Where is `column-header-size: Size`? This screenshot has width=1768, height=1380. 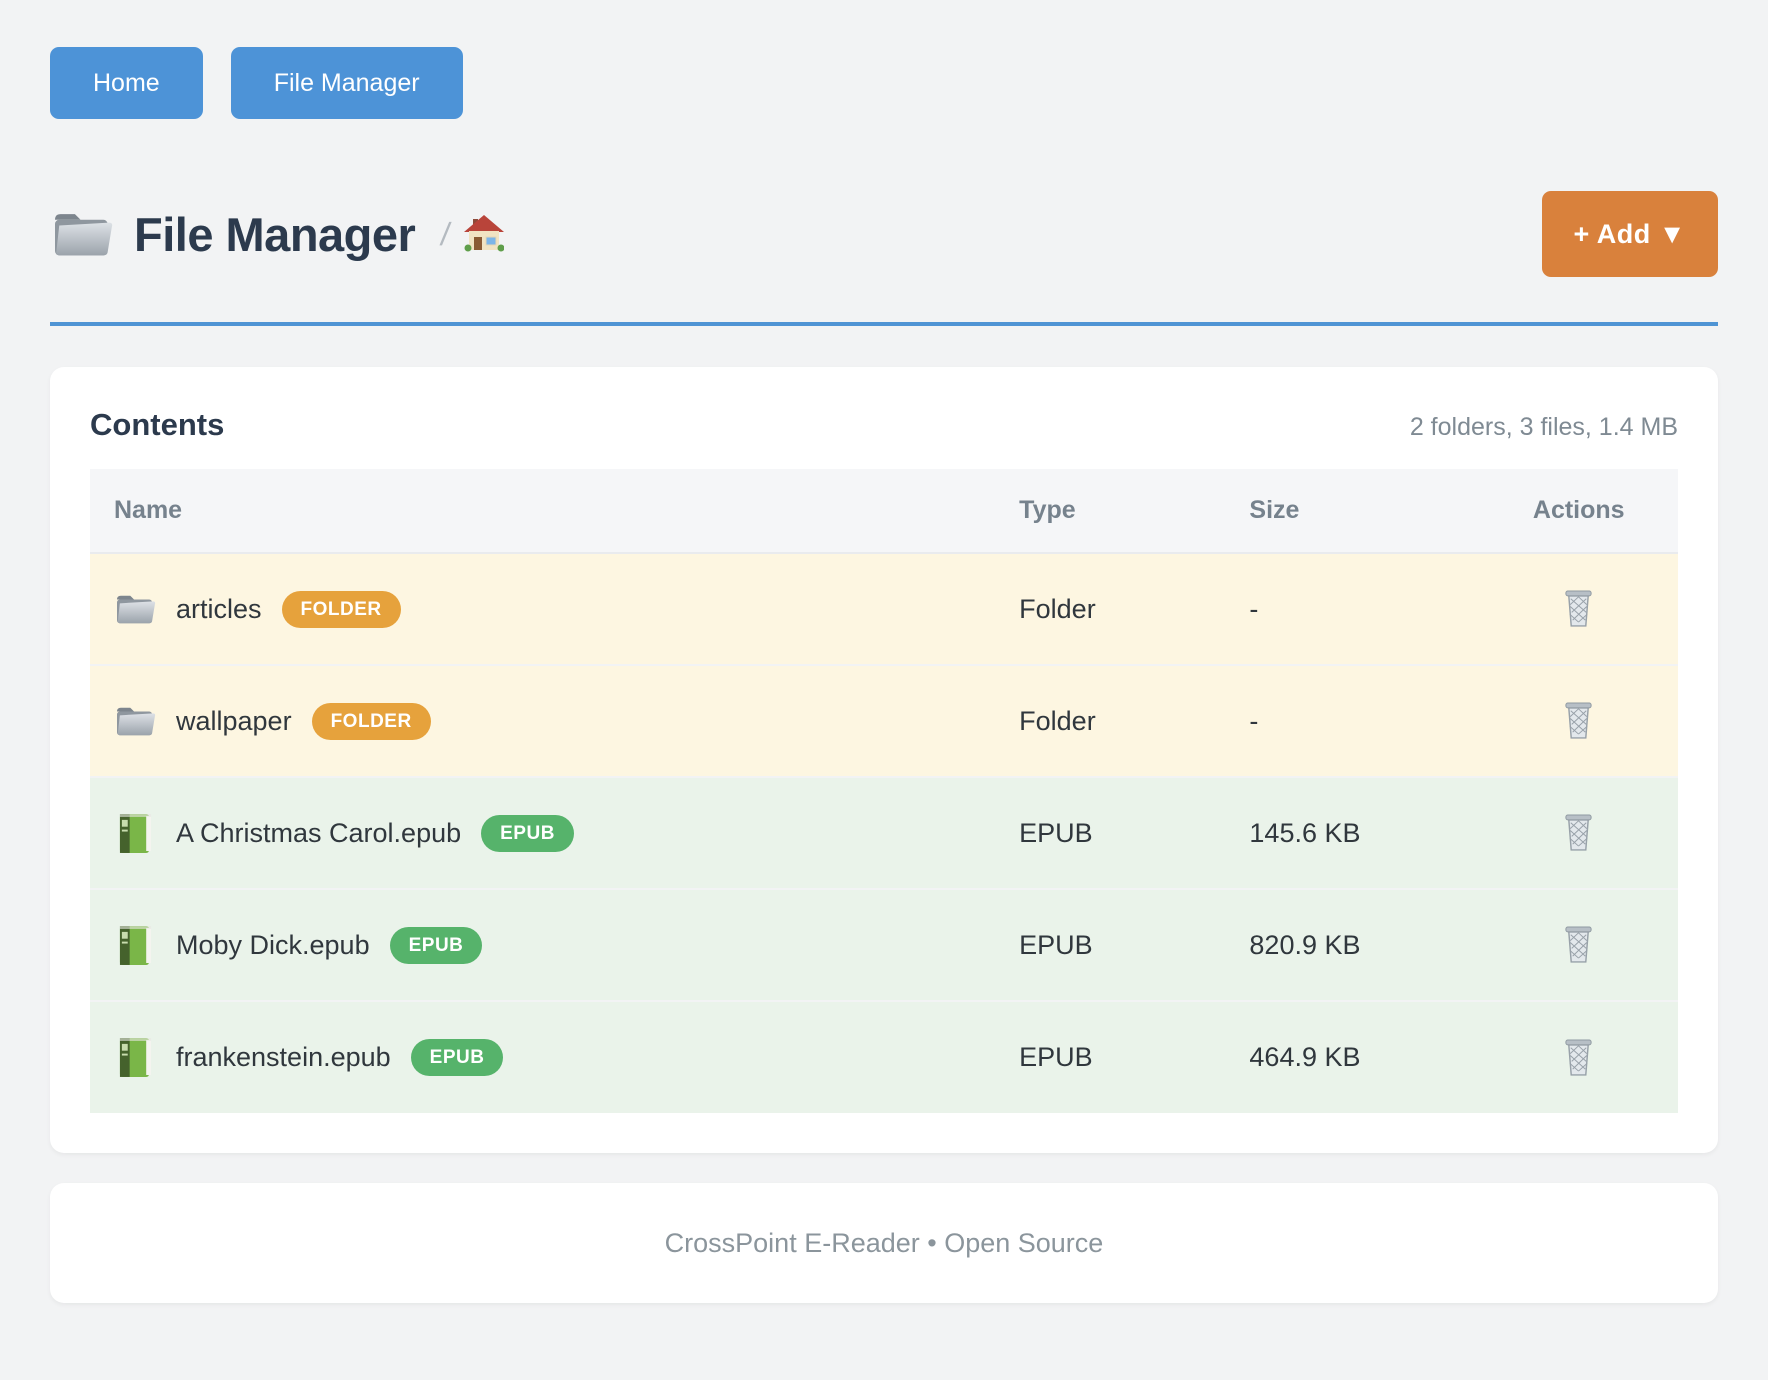
column-header-size: Size is located at coordinates (1352, 511).